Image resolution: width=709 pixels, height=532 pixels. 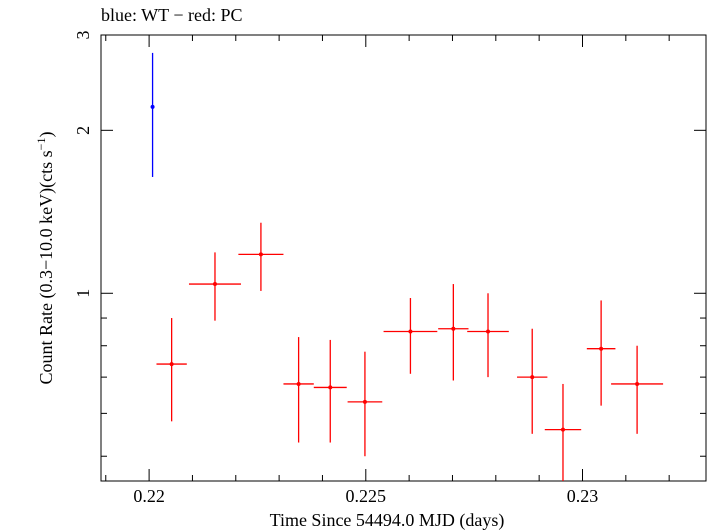 I want to click on series-wt, so click(x=152, y=114).